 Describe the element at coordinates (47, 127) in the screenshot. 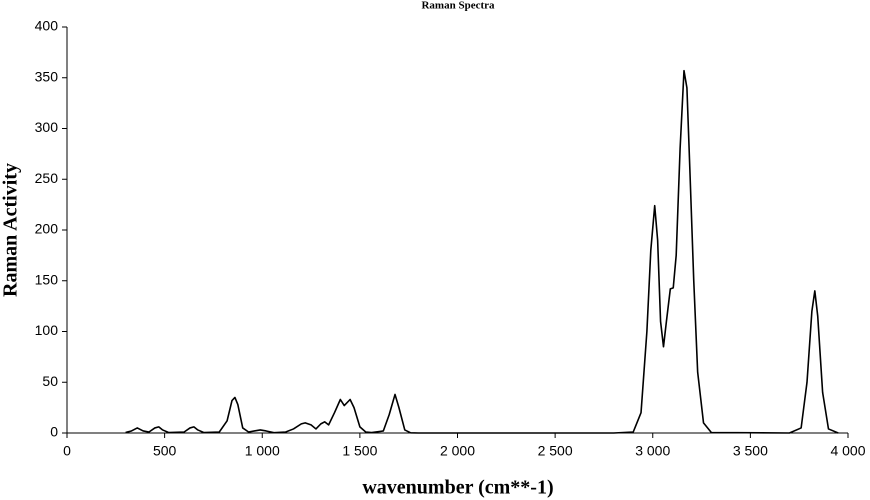

I see `y-tick-label: 300` at that location.